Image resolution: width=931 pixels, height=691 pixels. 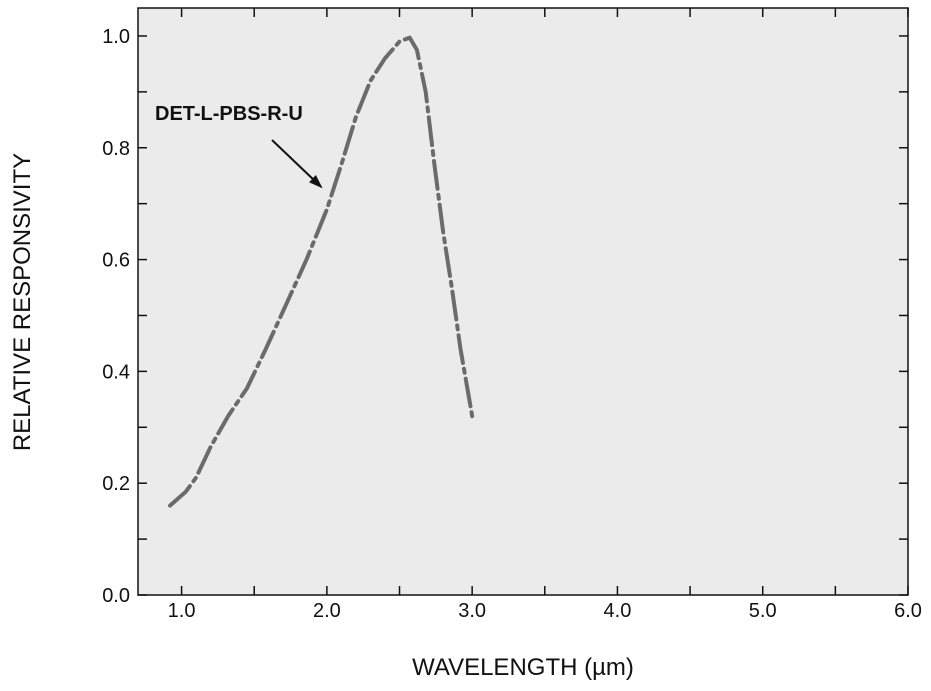 What do you see at coordinates (116, 149) in the screenshot?
I see `y-tick-label: 0.8` at bounding box center [116, 149].